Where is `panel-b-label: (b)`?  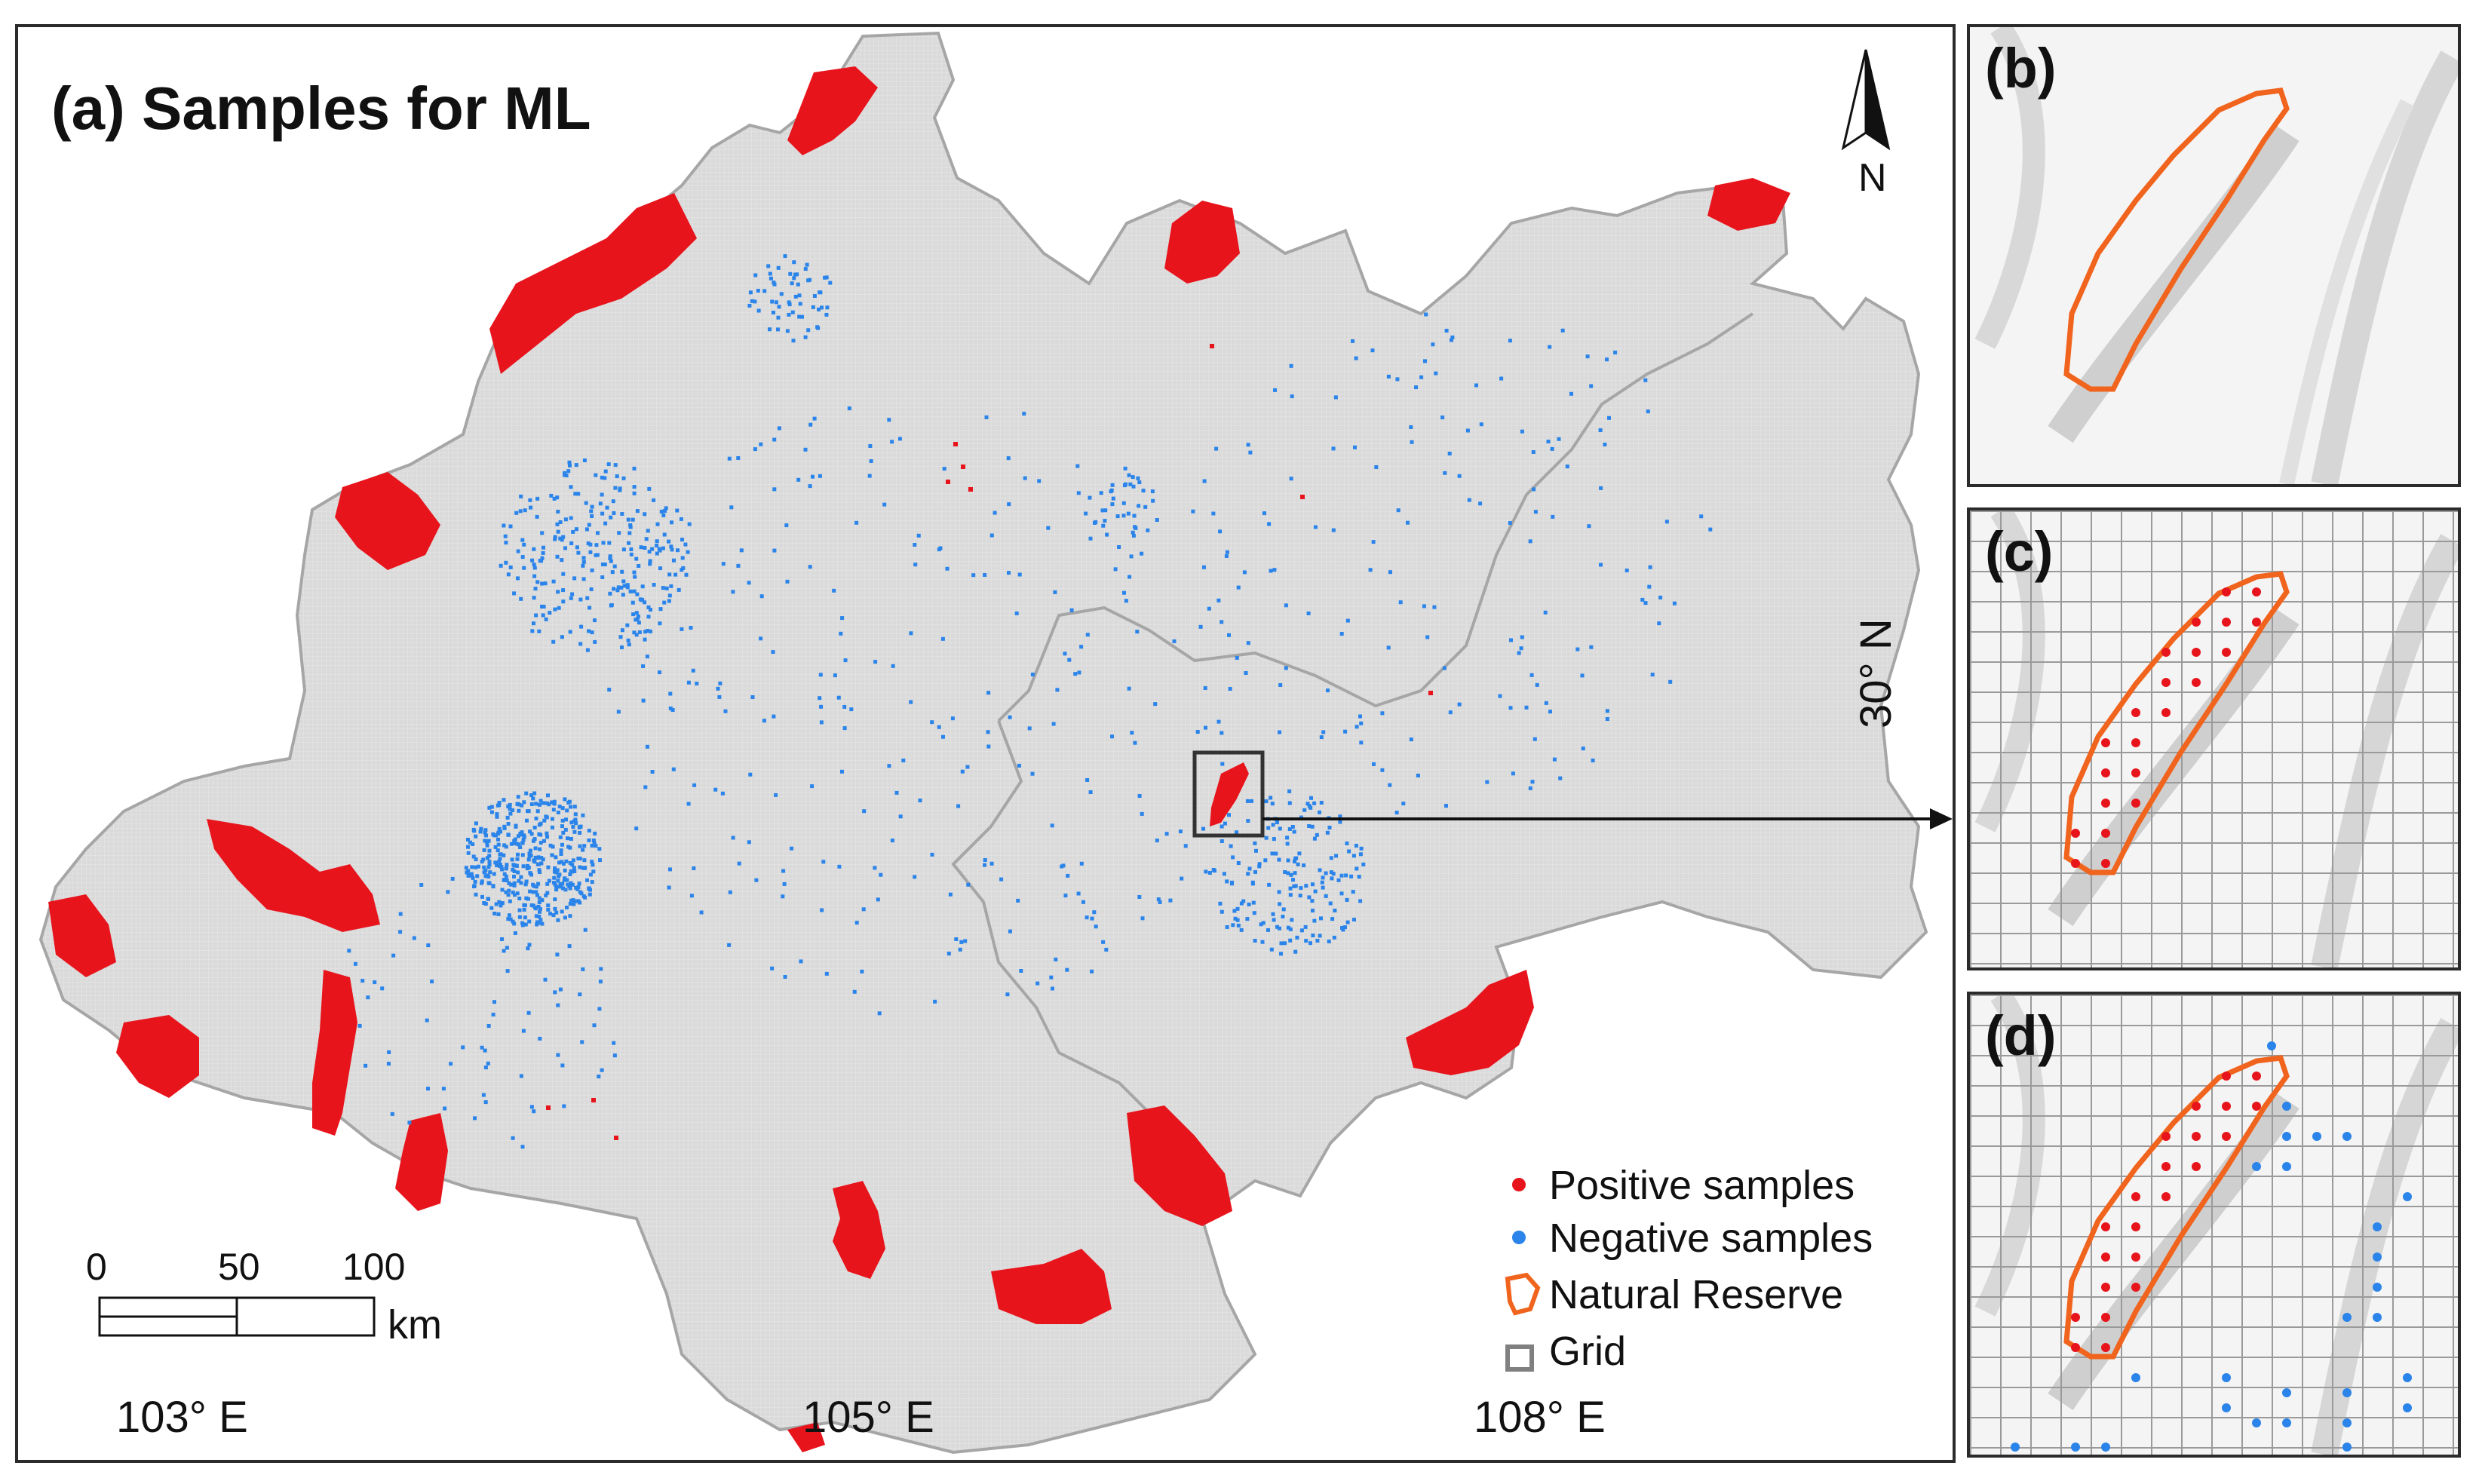
panel-b-label: (b) is located at coordinates (2021, 68).